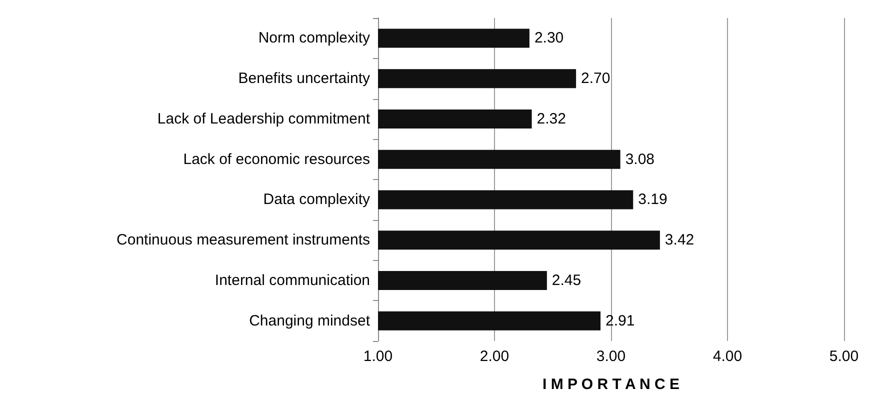 The width and height of the screenshot is (879, 405). What do you see at coordinates (611, 356) in the screenshot?
I see `x-tick-label: 3.00` at bounding box center [611, 356].